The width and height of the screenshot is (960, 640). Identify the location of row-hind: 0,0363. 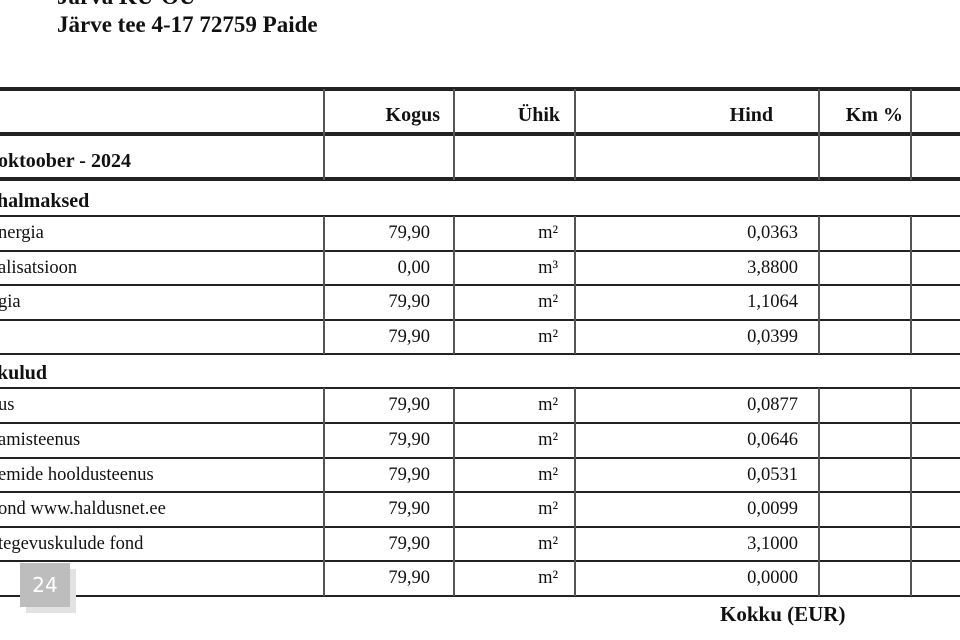
(772, 233).